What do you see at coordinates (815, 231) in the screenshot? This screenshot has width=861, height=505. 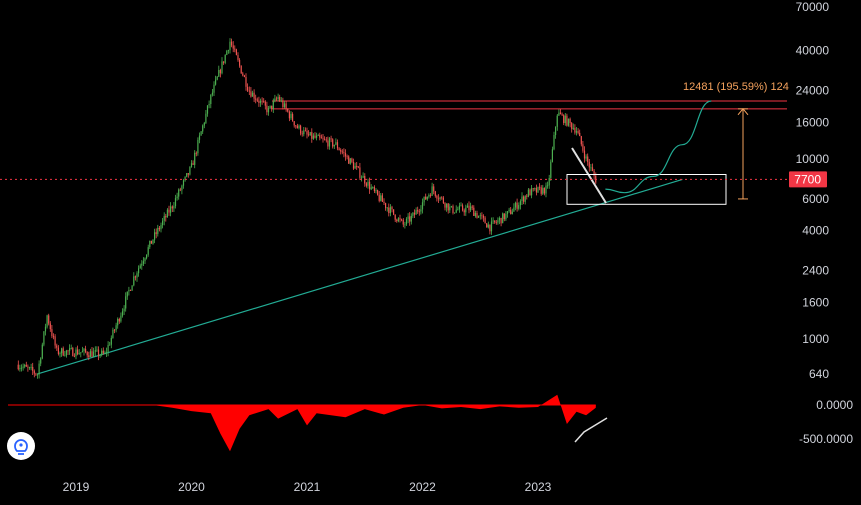 I see `price-tick-label: 4000` at bounding box center [815, 231].